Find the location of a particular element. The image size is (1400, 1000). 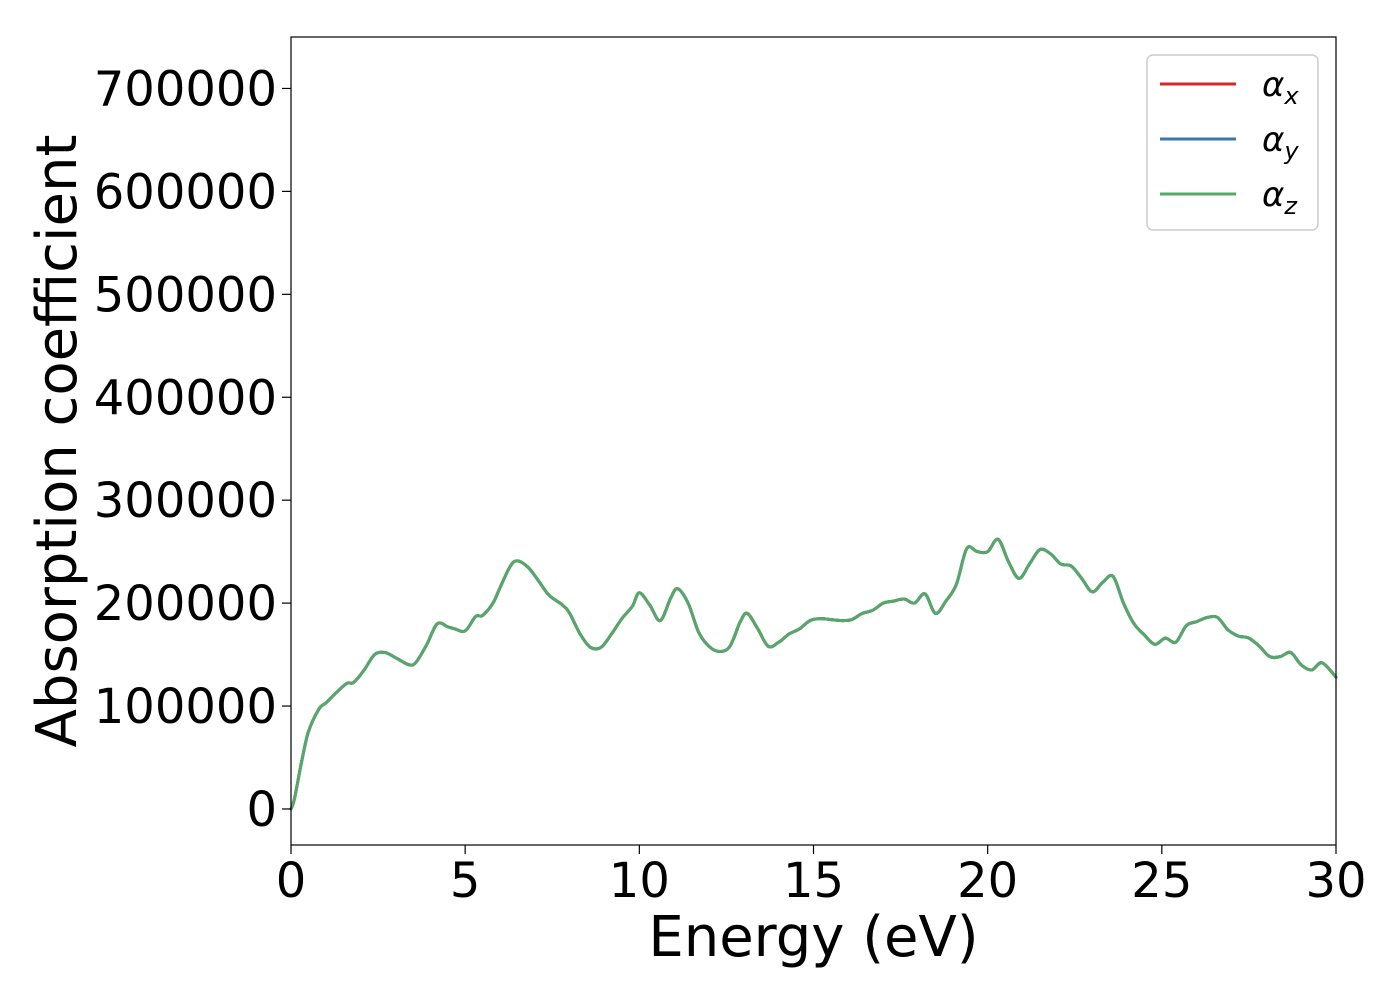

x-tick-label: 25 is located at coordinates (1161, 881).